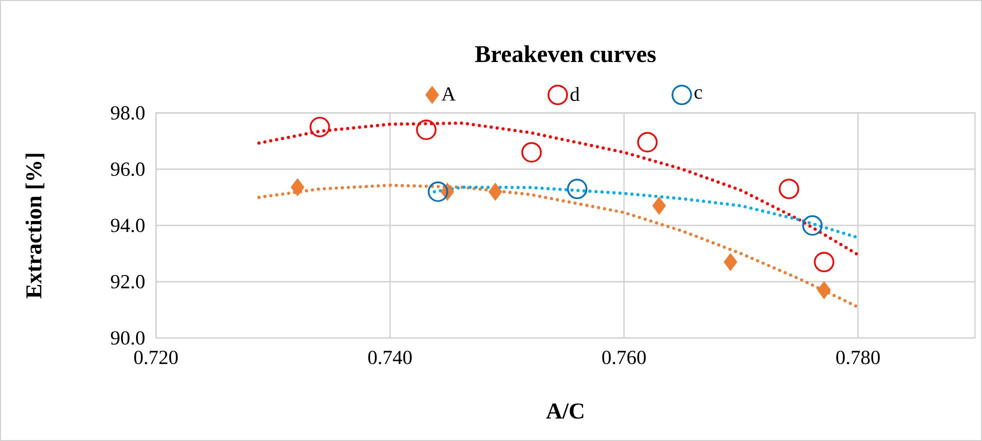 This screenshot has width=982, height=441. What do you see at coordinates (624, 357) in the screenshot?
I see `x-tick-label: 0.760` at bounding box center [624, 357].